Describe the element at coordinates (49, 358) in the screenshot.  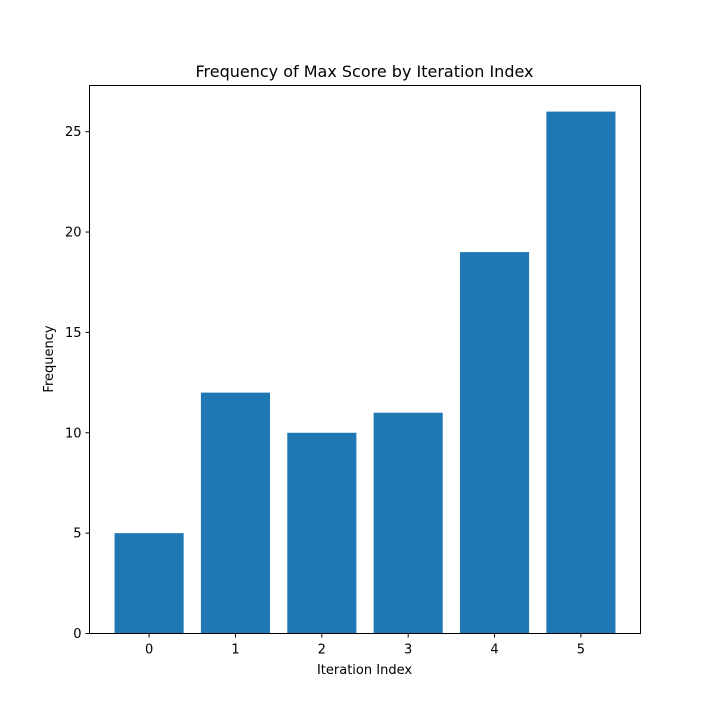
I see `y-axis-label: Frequency` at that location.